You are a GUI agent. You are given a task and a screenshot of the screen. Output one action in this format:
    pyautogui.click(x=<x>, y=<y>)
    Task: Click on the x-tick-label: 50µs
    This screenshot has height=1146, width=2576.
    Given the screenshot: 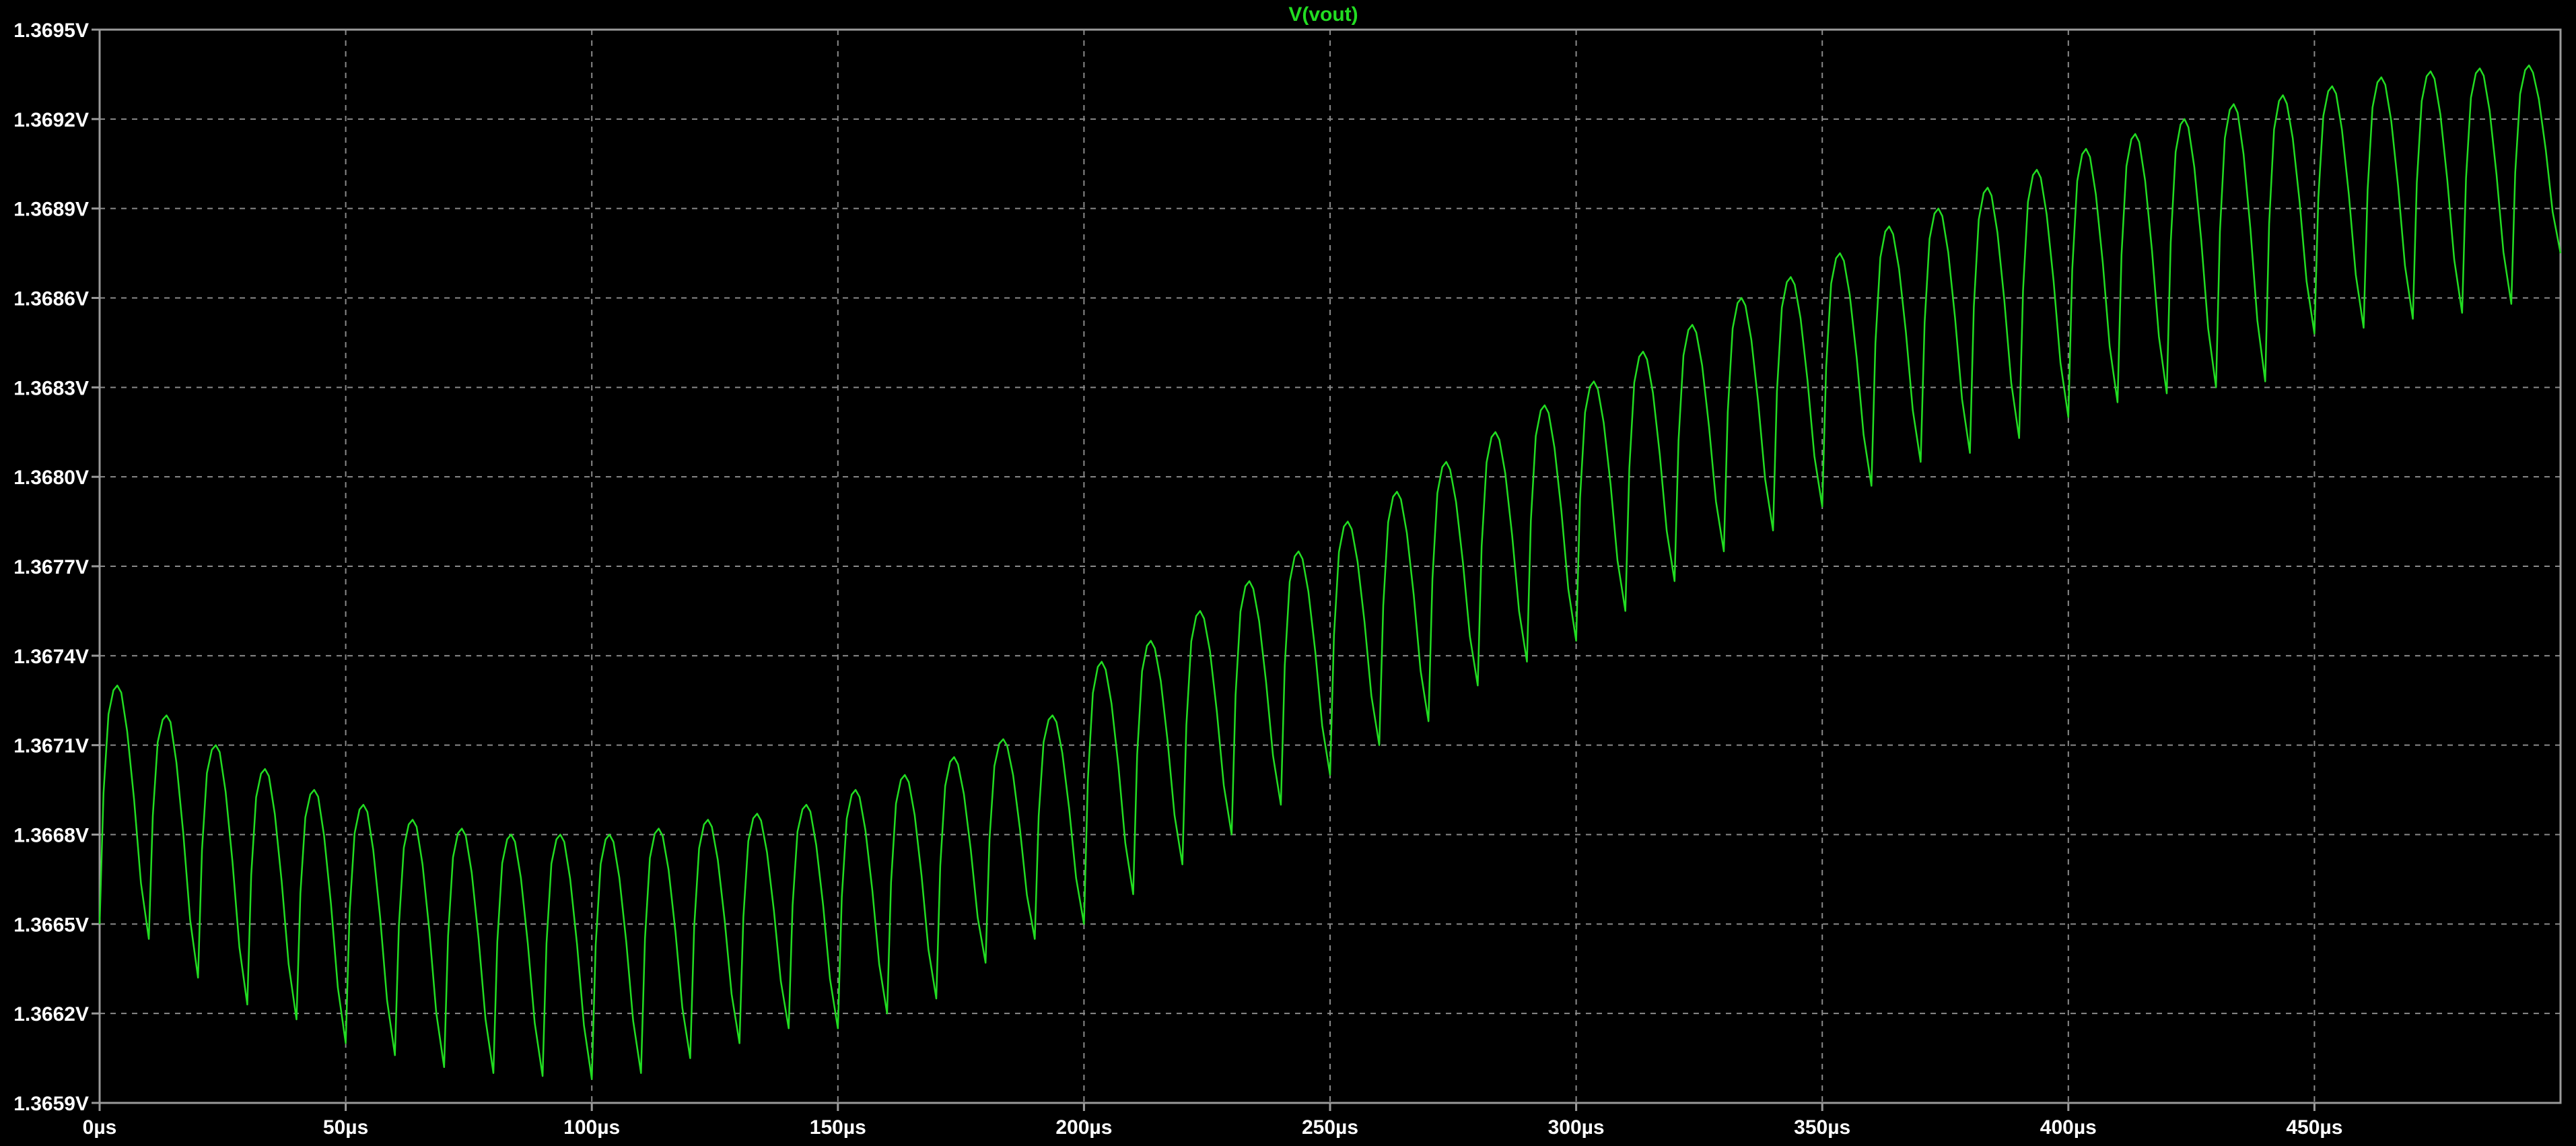 What is the action you would take?
    pyautogui.click(x=345, y=1127)
    